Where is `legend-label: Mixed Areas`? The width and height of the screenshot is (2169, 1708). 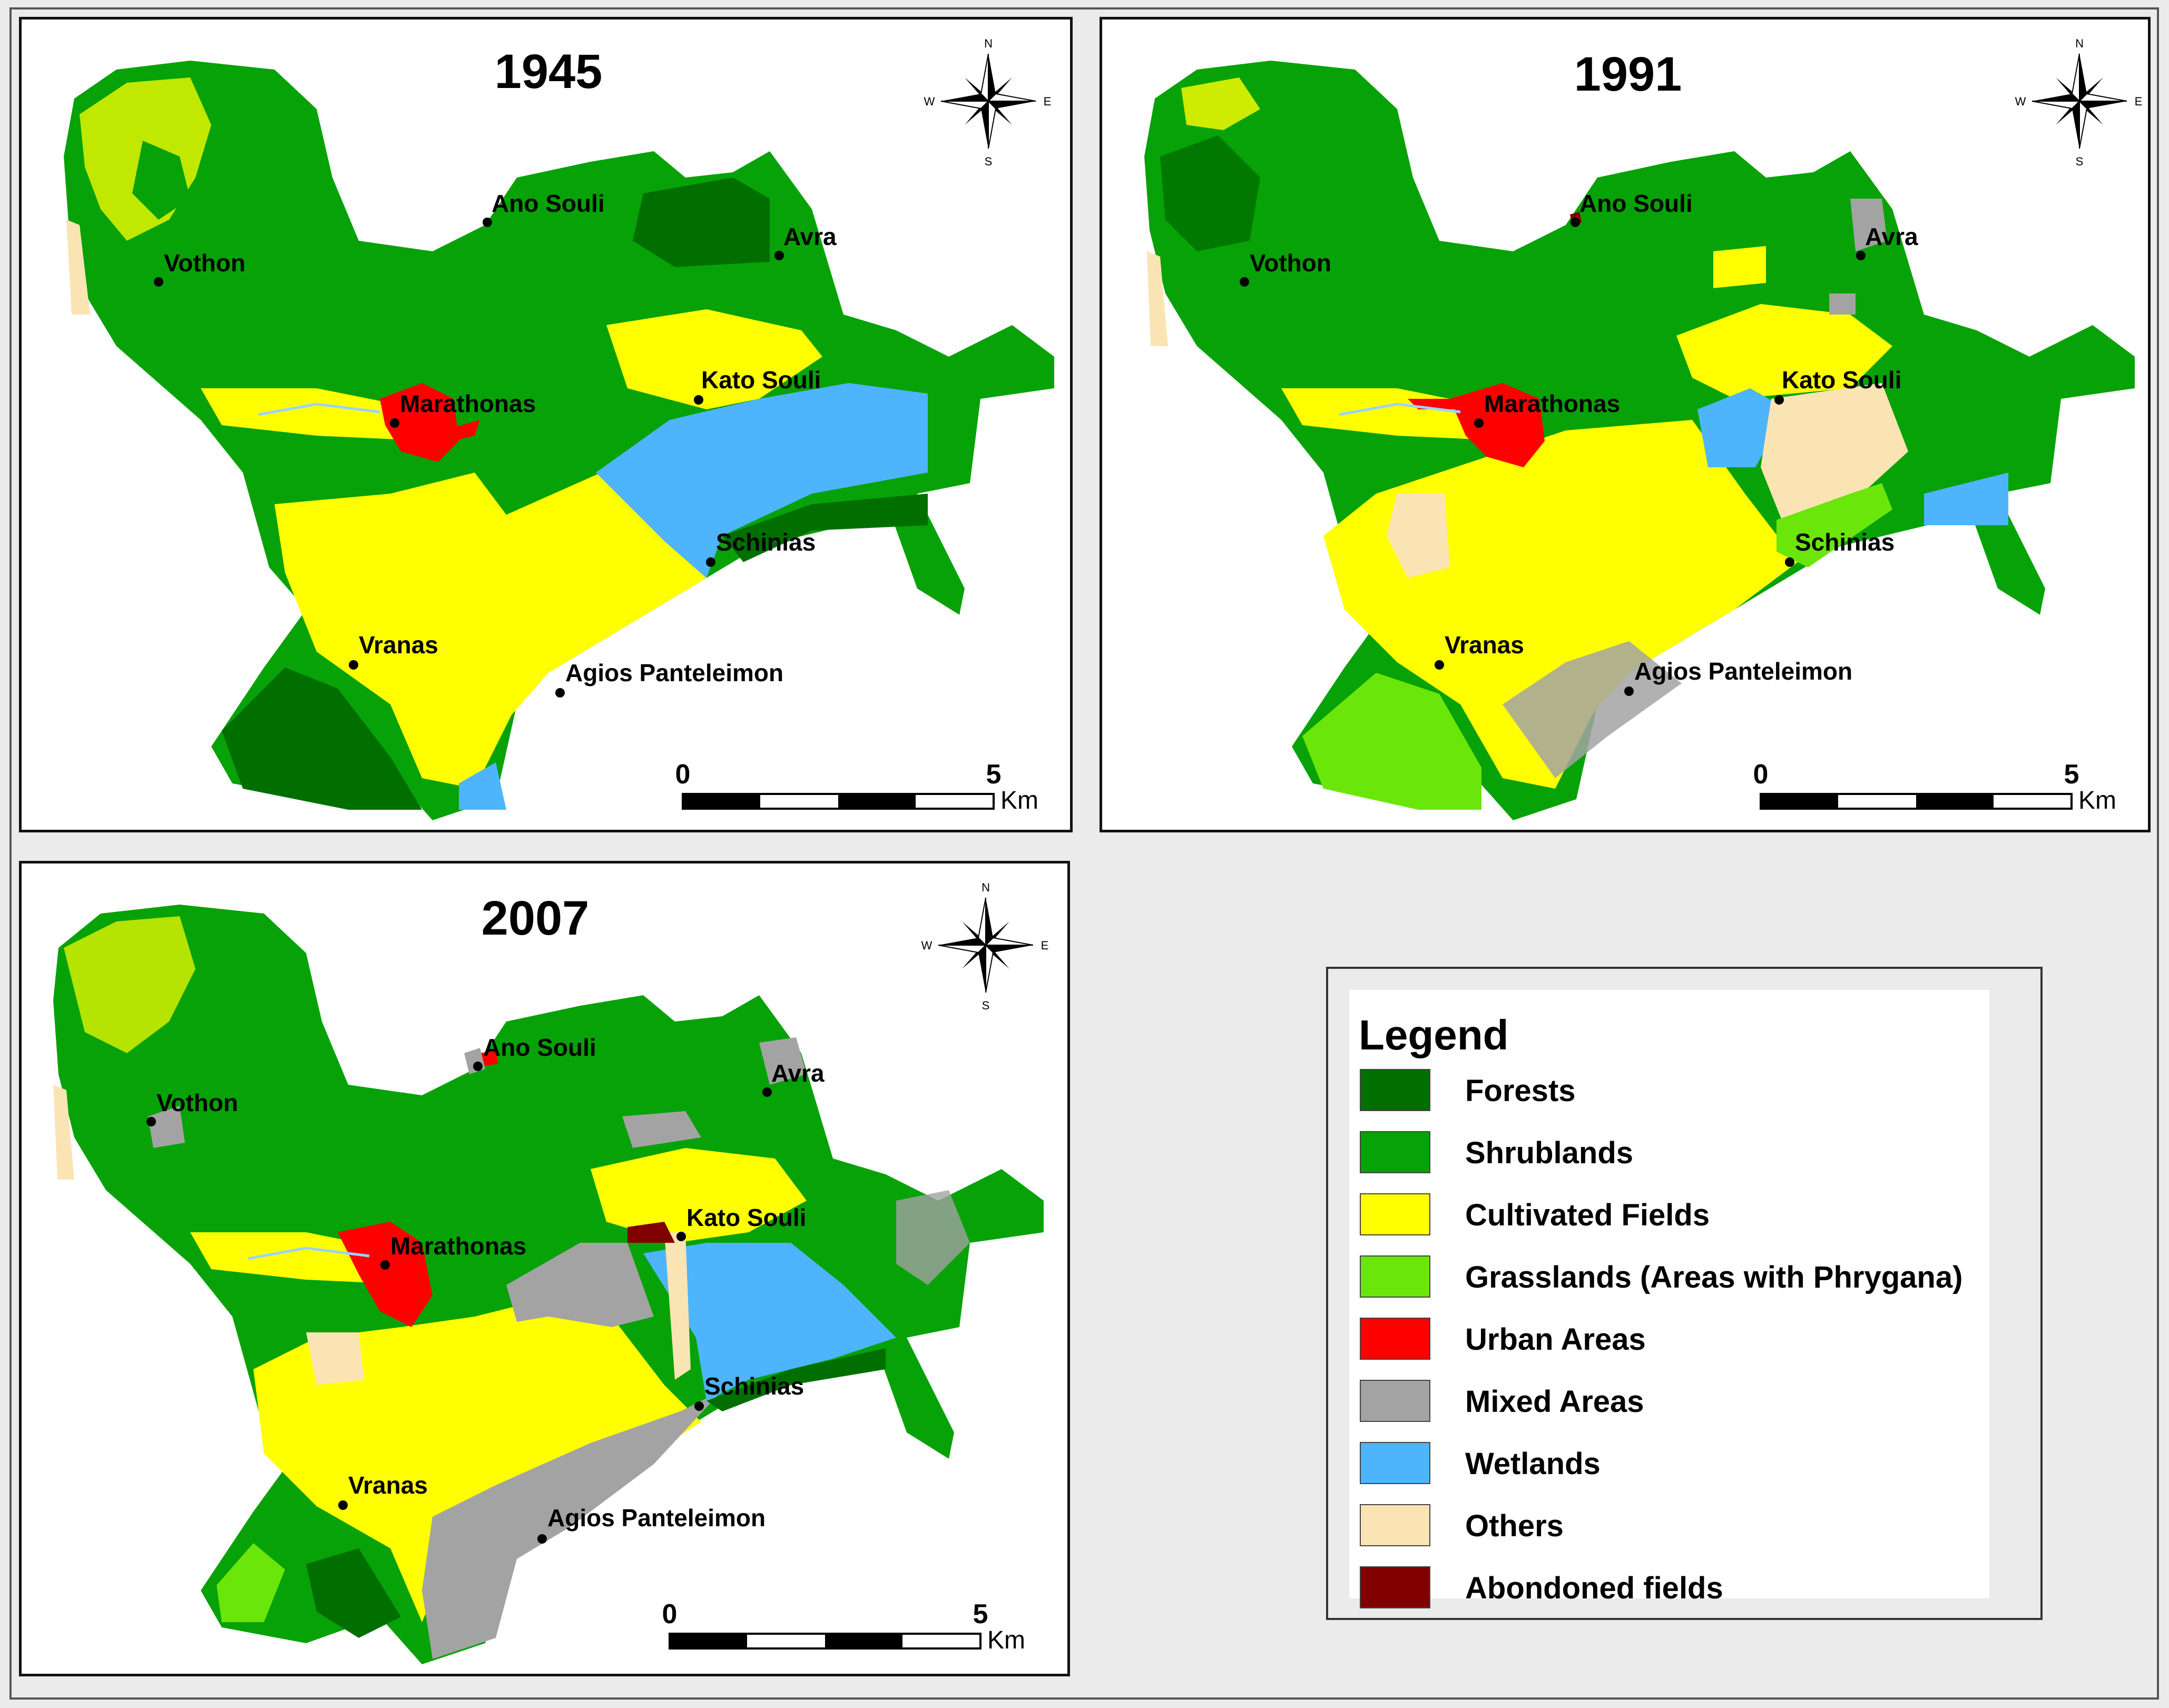 legend-label: Mixed Areas is located at coordinates (1554, 1402).